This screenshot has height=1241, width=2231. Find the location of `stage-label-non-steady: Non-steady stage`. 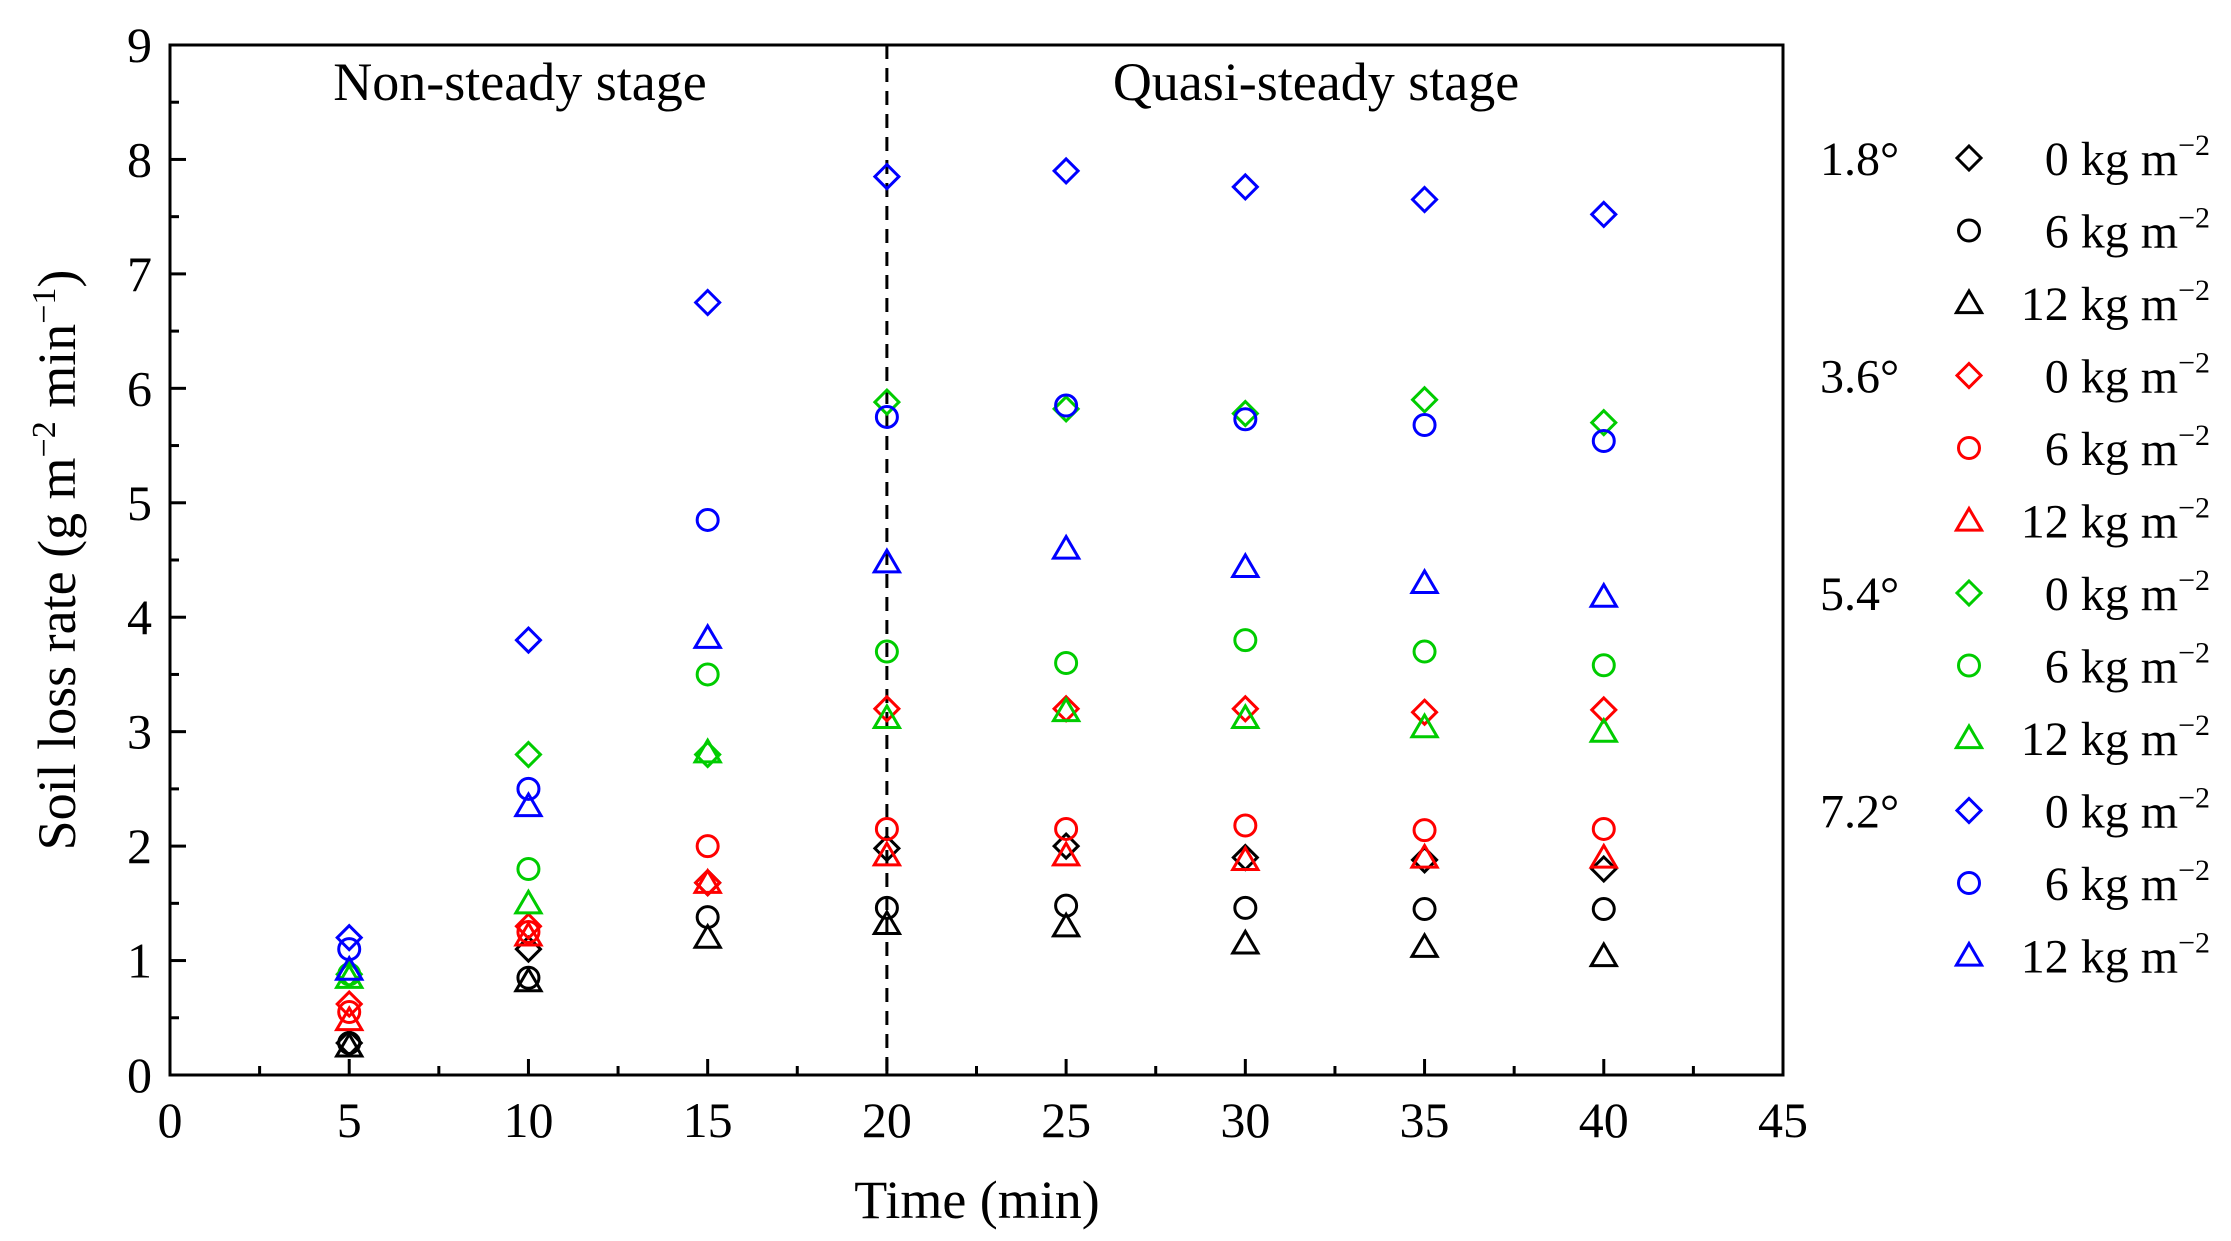

stage-label-non-steady: Non-steady stage is located at coordinates (519, 82).